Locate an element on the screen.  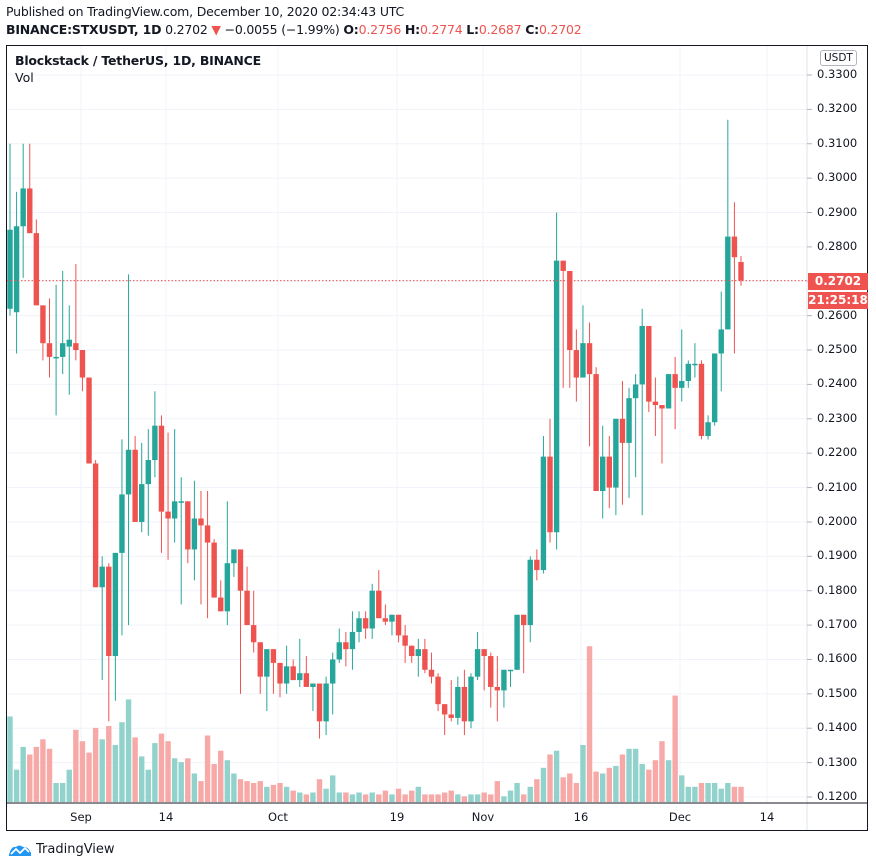
price-tick-label: 0.1300 is located at coordinates (837, 761).